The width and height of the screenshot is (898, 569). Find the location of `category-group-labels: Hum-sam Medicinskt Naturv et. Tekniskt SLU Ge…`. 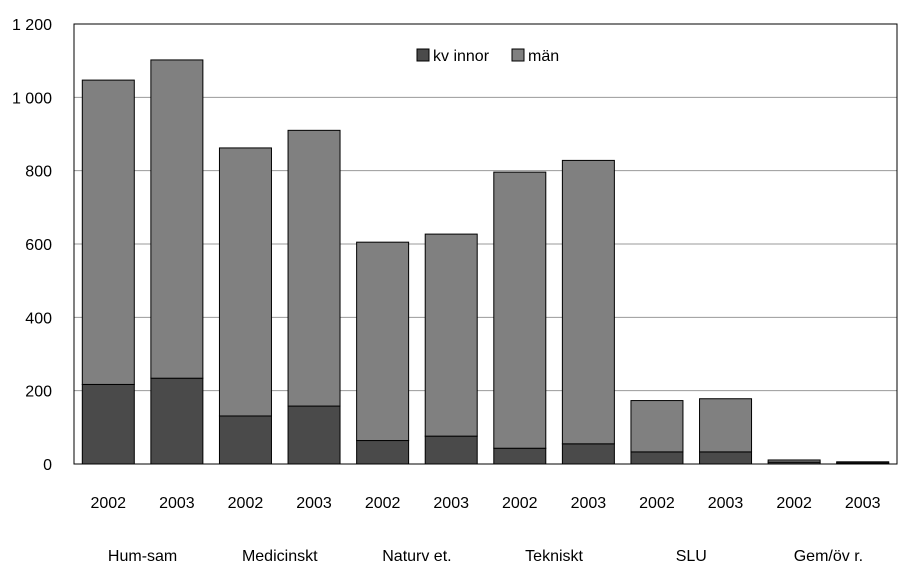

category-group-labels: Hum-sam Medicinskt Naturv et. Tekniskt SLU Ge… is located at coordinates (485, 556).